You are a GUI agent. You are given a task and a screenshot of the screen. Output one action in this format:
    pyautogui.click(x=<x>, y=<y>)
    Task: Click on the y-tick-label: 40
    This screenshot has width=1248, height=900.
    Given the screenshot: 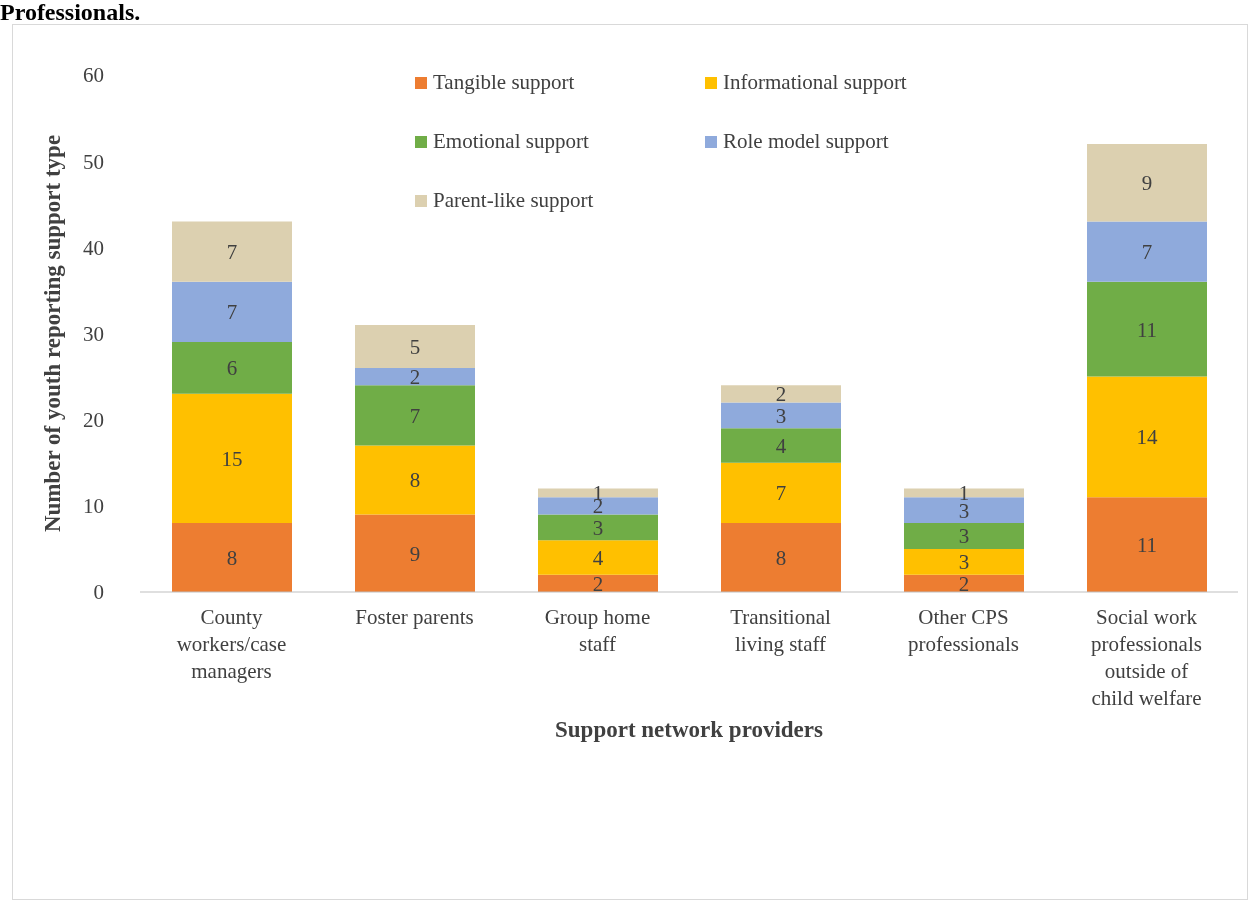 What is the action you would take?
    pyautogui.click(x=93, y=247)
    